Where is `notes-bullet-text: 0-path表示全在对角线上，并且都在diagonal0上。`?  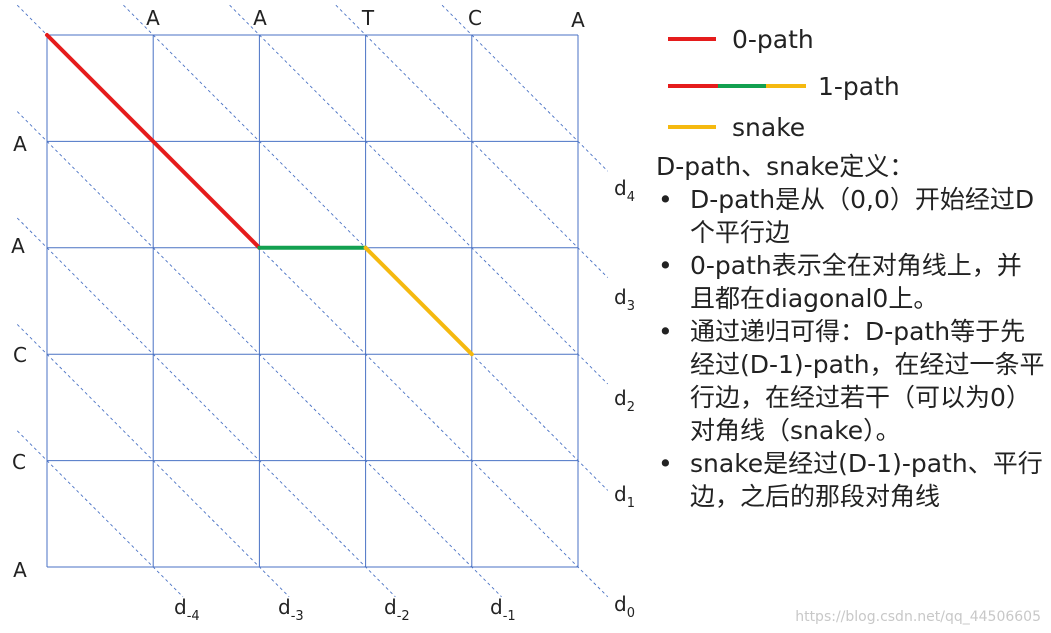 notes-bullet-text: 0-path表示全在对角线上，并且都在diagonal0上。 is located at coordinates (856, 282).